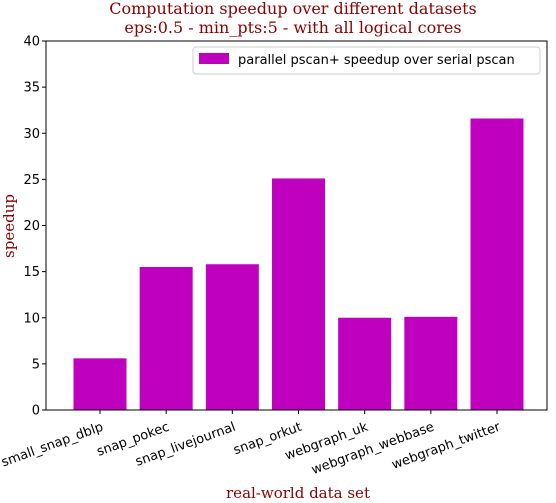 The width and height of the screenshot is (556, 503). What do you see at coordinates (9, 226) in the screenshot?
I see `y-axis-label: speedup` at bounding box center [9, 226].